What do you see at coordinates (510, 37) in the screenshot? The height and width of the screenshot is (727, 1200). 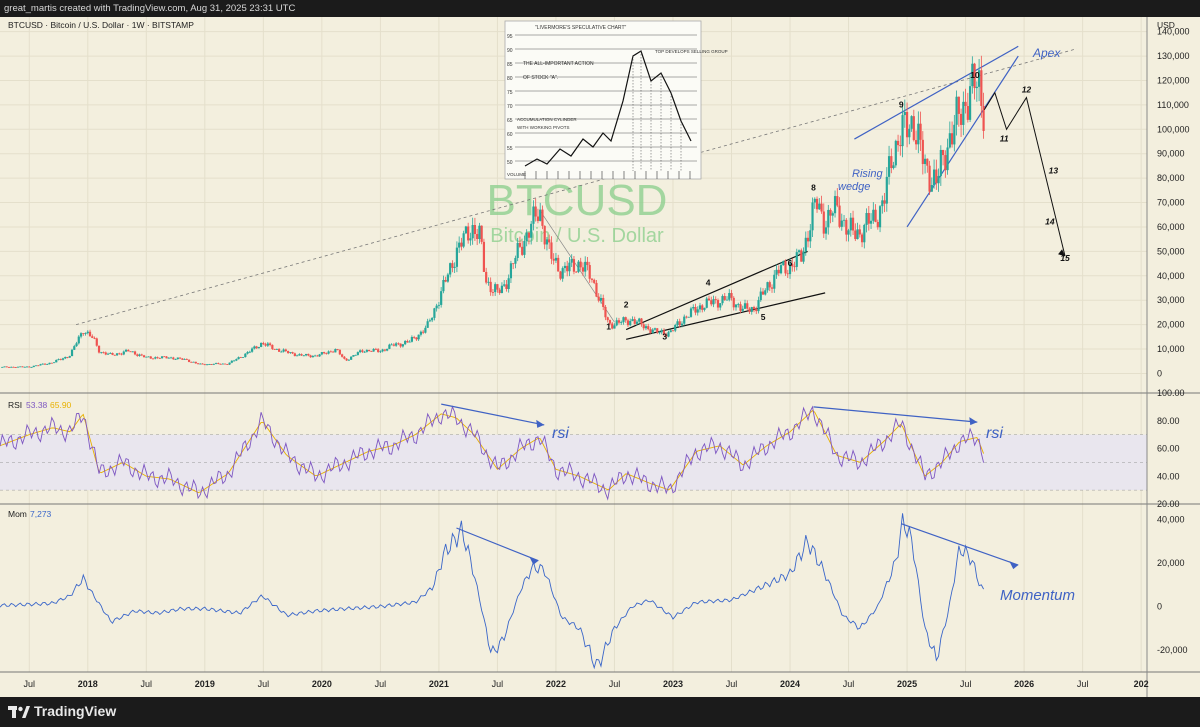 I see `inset-y-label: 95` at bounding box center [510, 37].